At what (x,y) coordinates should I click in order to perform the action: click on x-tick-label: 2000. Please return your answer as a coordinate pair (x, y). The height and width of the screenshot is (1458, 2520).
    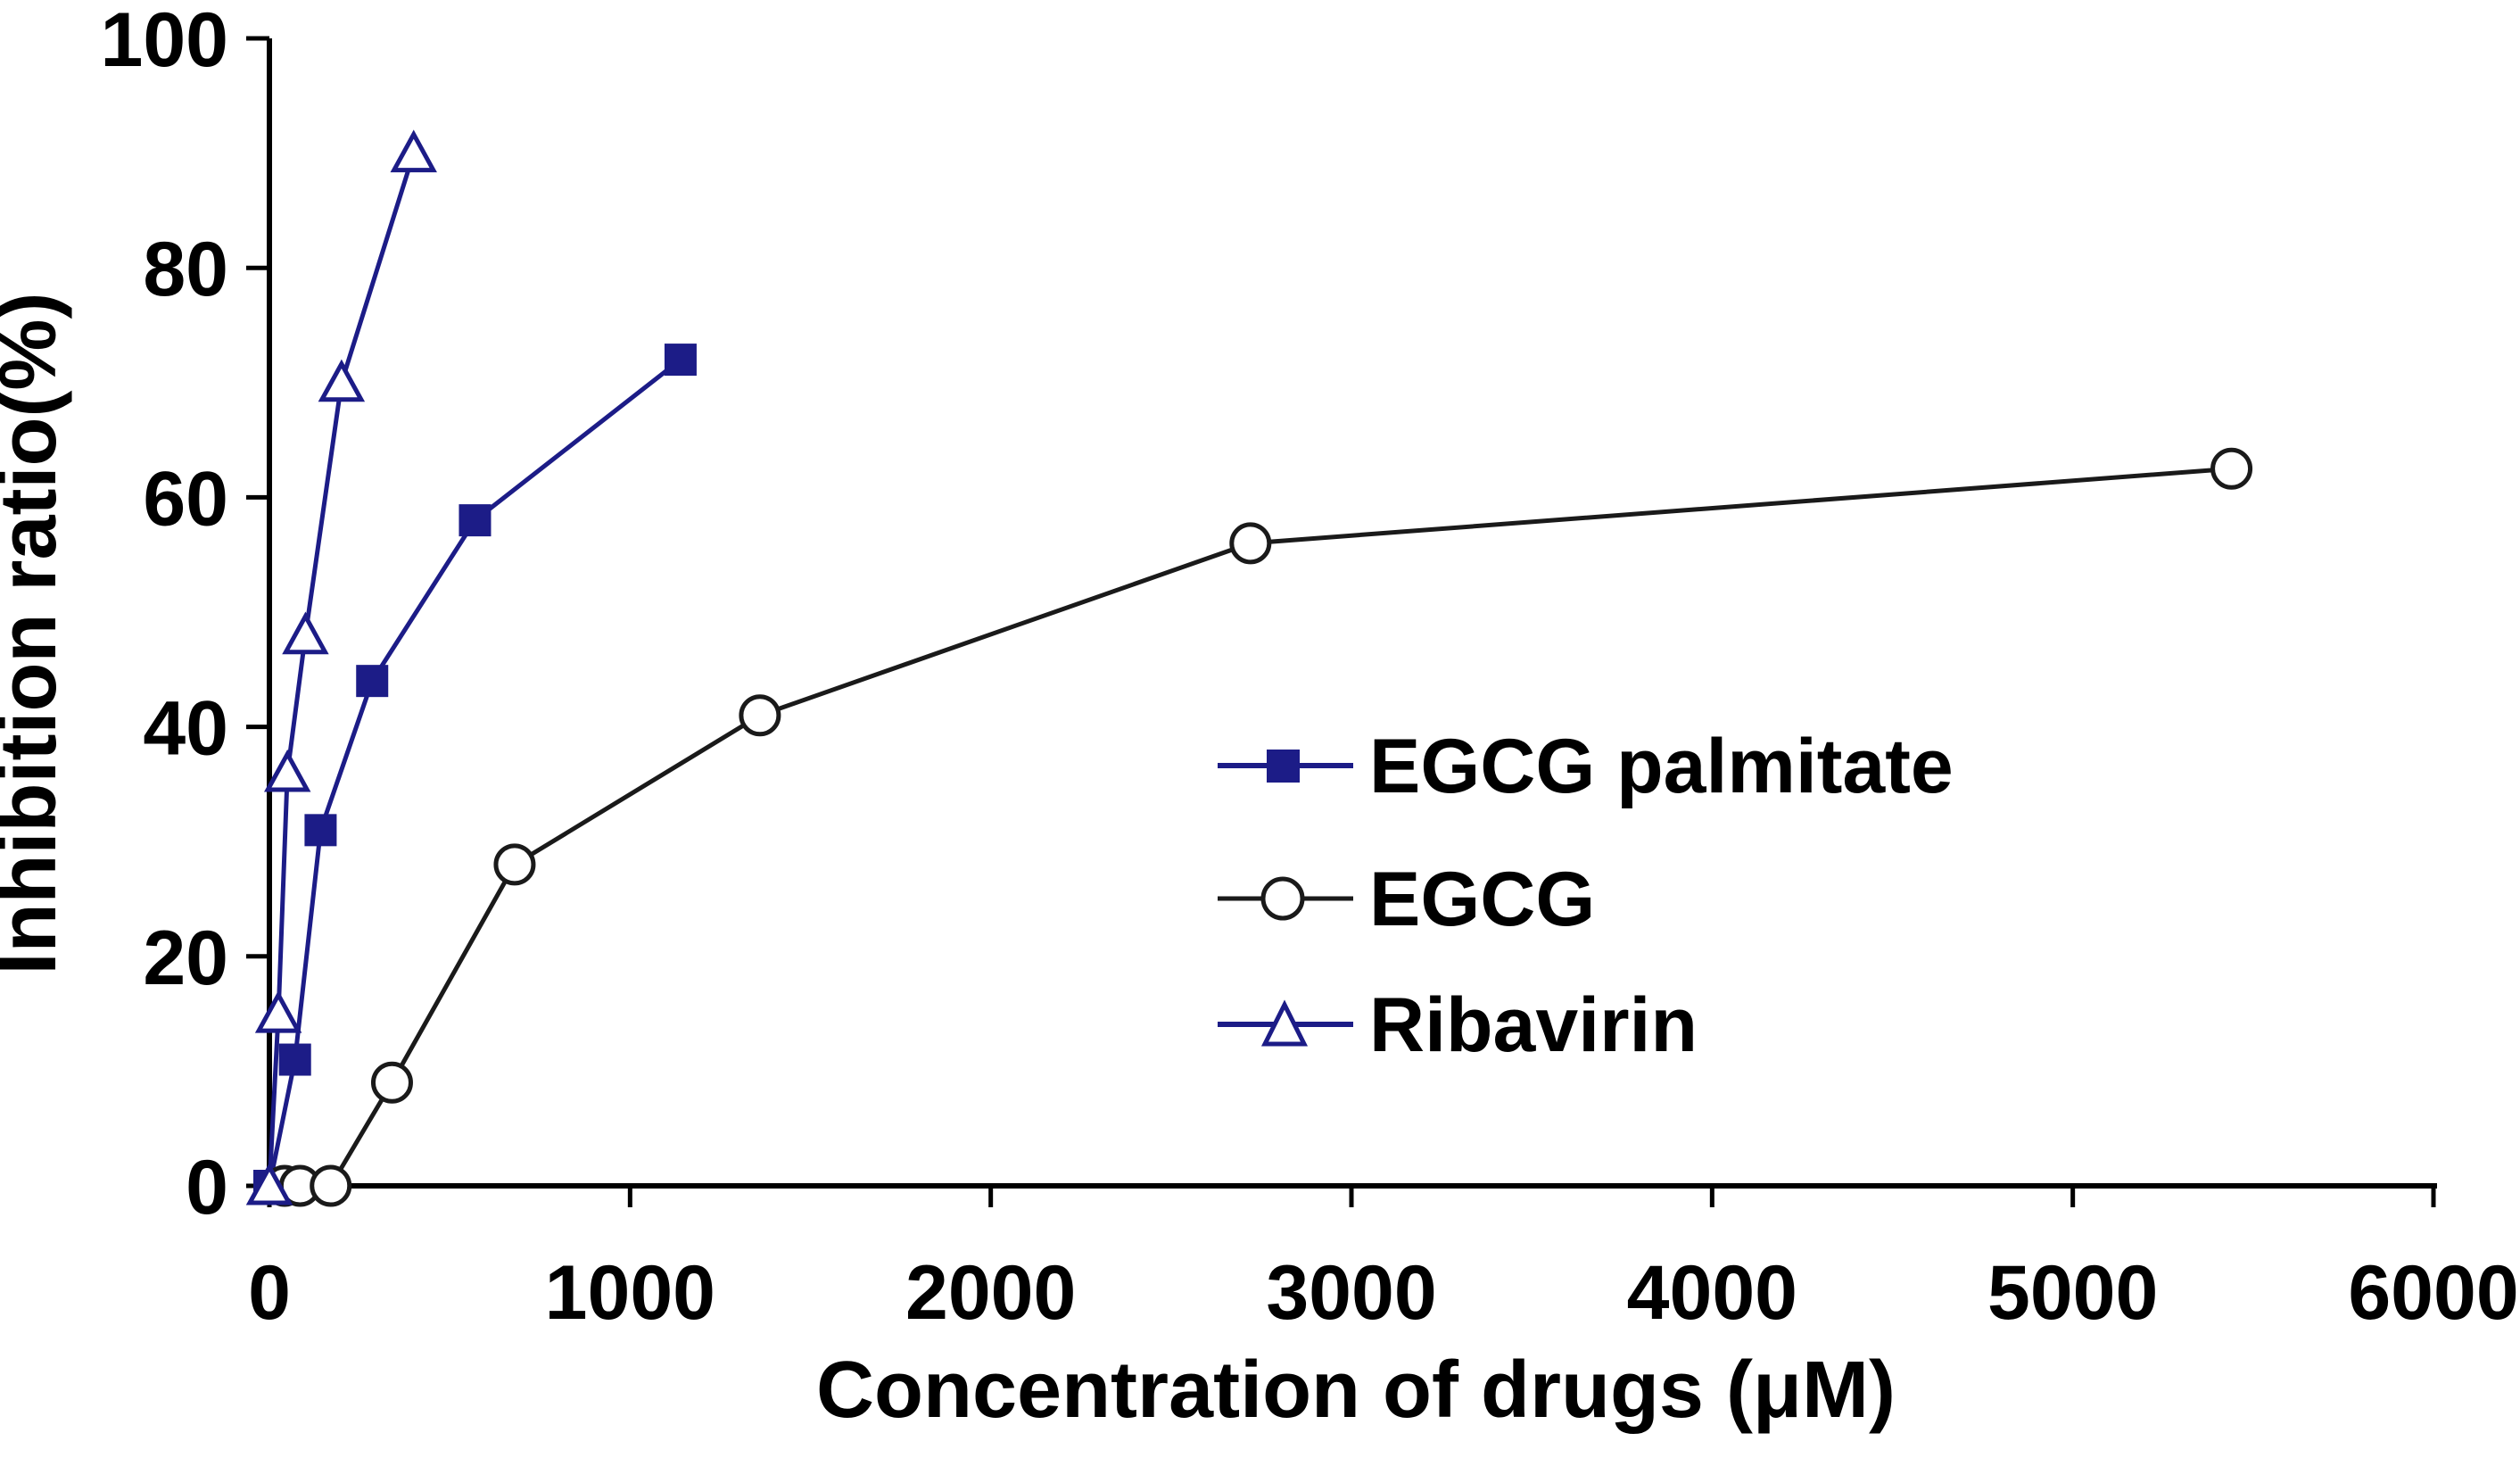
    Looking at the image, I should click on (991, 1293).